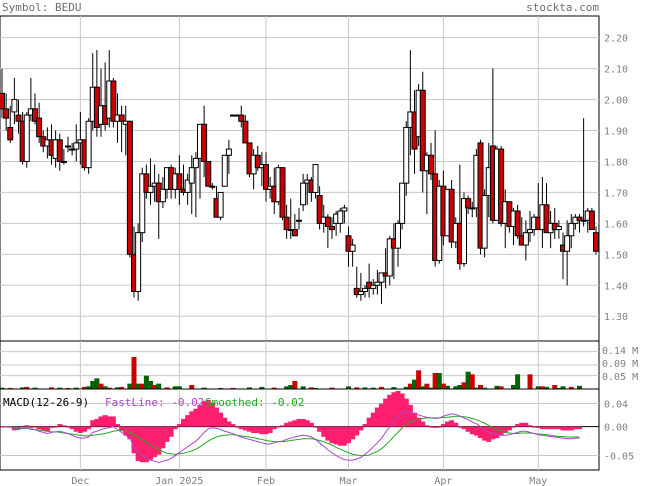  What do you see at coordinates (620, 364) in the screenshot?
I see `volume-tick-009: 0.09 M` at bounding box center [620, 364].